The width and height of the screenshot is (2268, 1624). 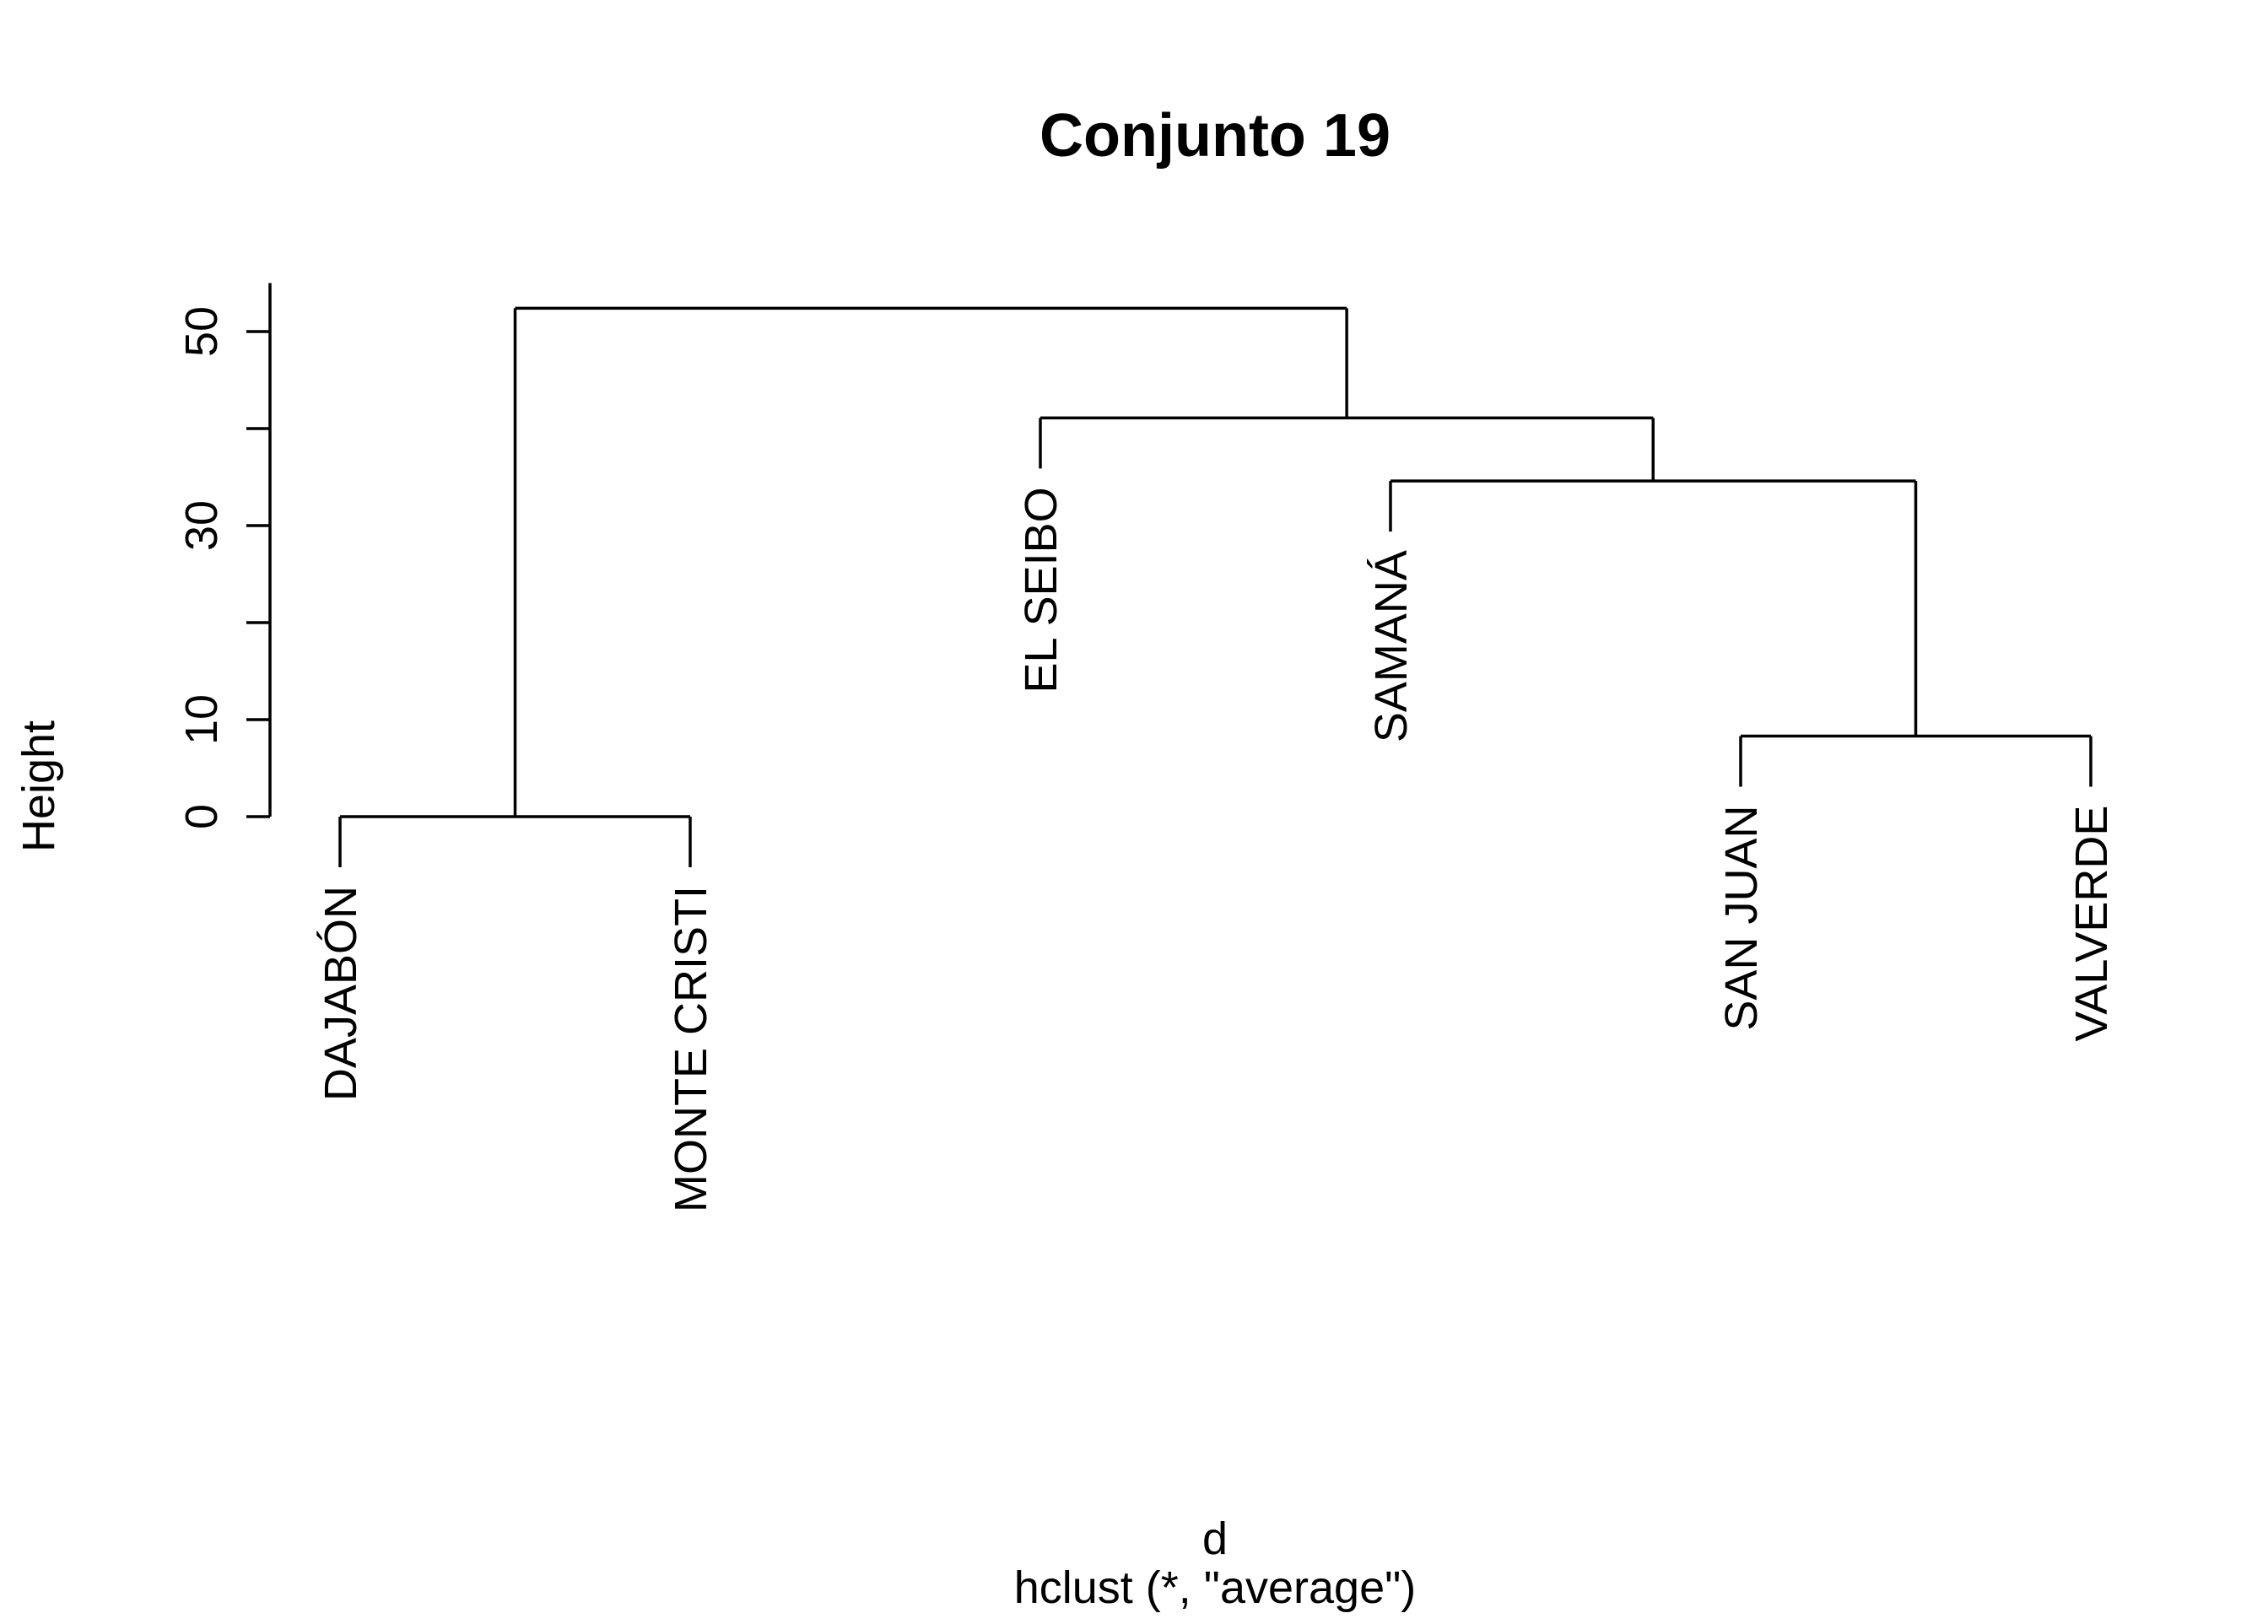 What do you see at coordinates (1391, 646) in the screenshot?
I see `leaf-label: SAMANÁ` at bounding box center [1391, 646].